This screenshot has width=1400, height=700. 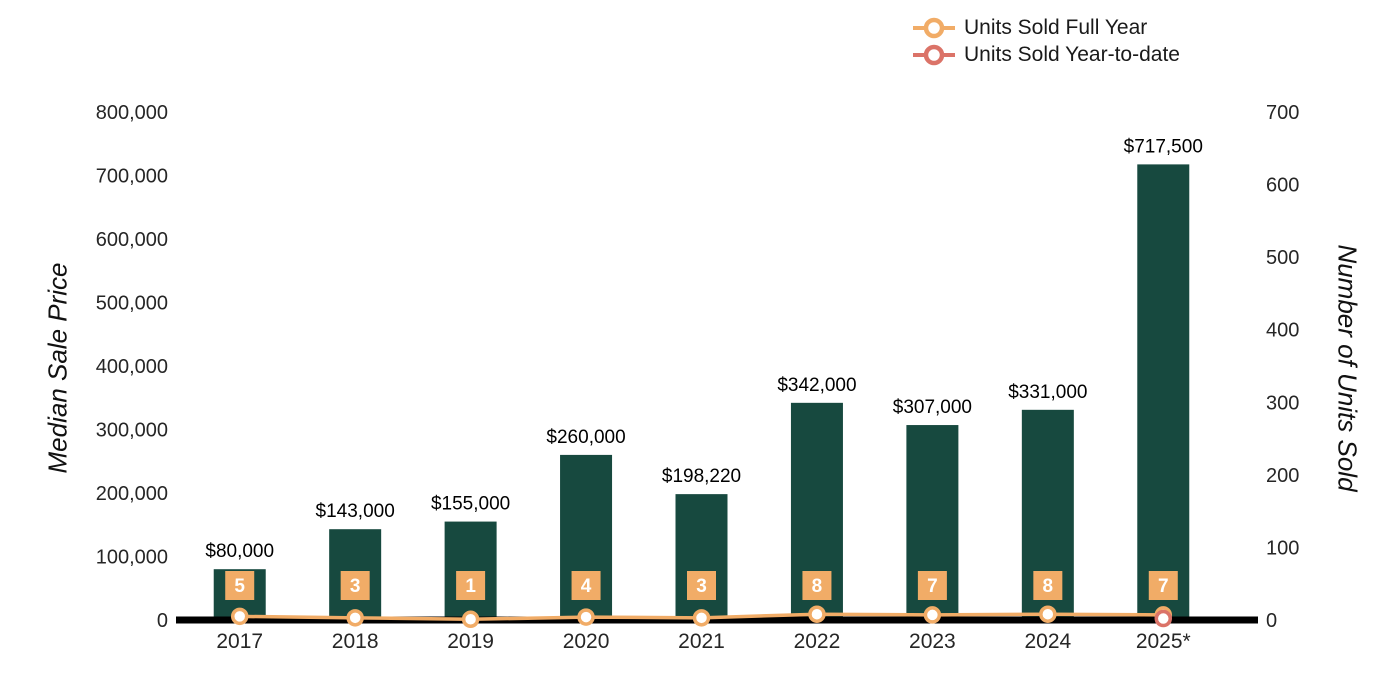 What do you see at coordinates (162, 621) in the screenshot?
I see `y-left-tick-label: 0` at bounding box center [162, 621].